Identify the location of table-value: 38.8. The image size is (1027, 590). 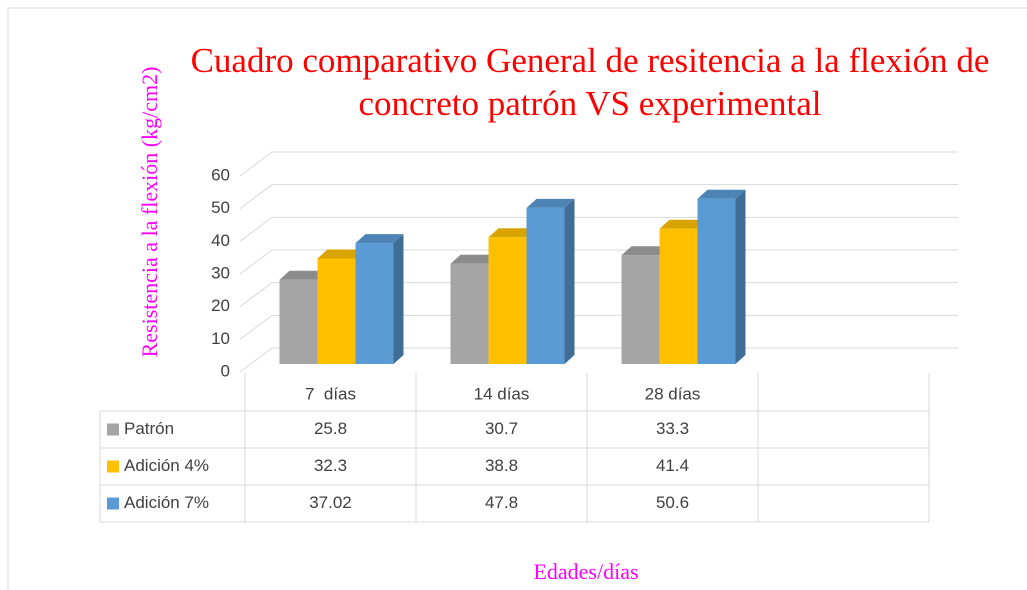
(501, 465).